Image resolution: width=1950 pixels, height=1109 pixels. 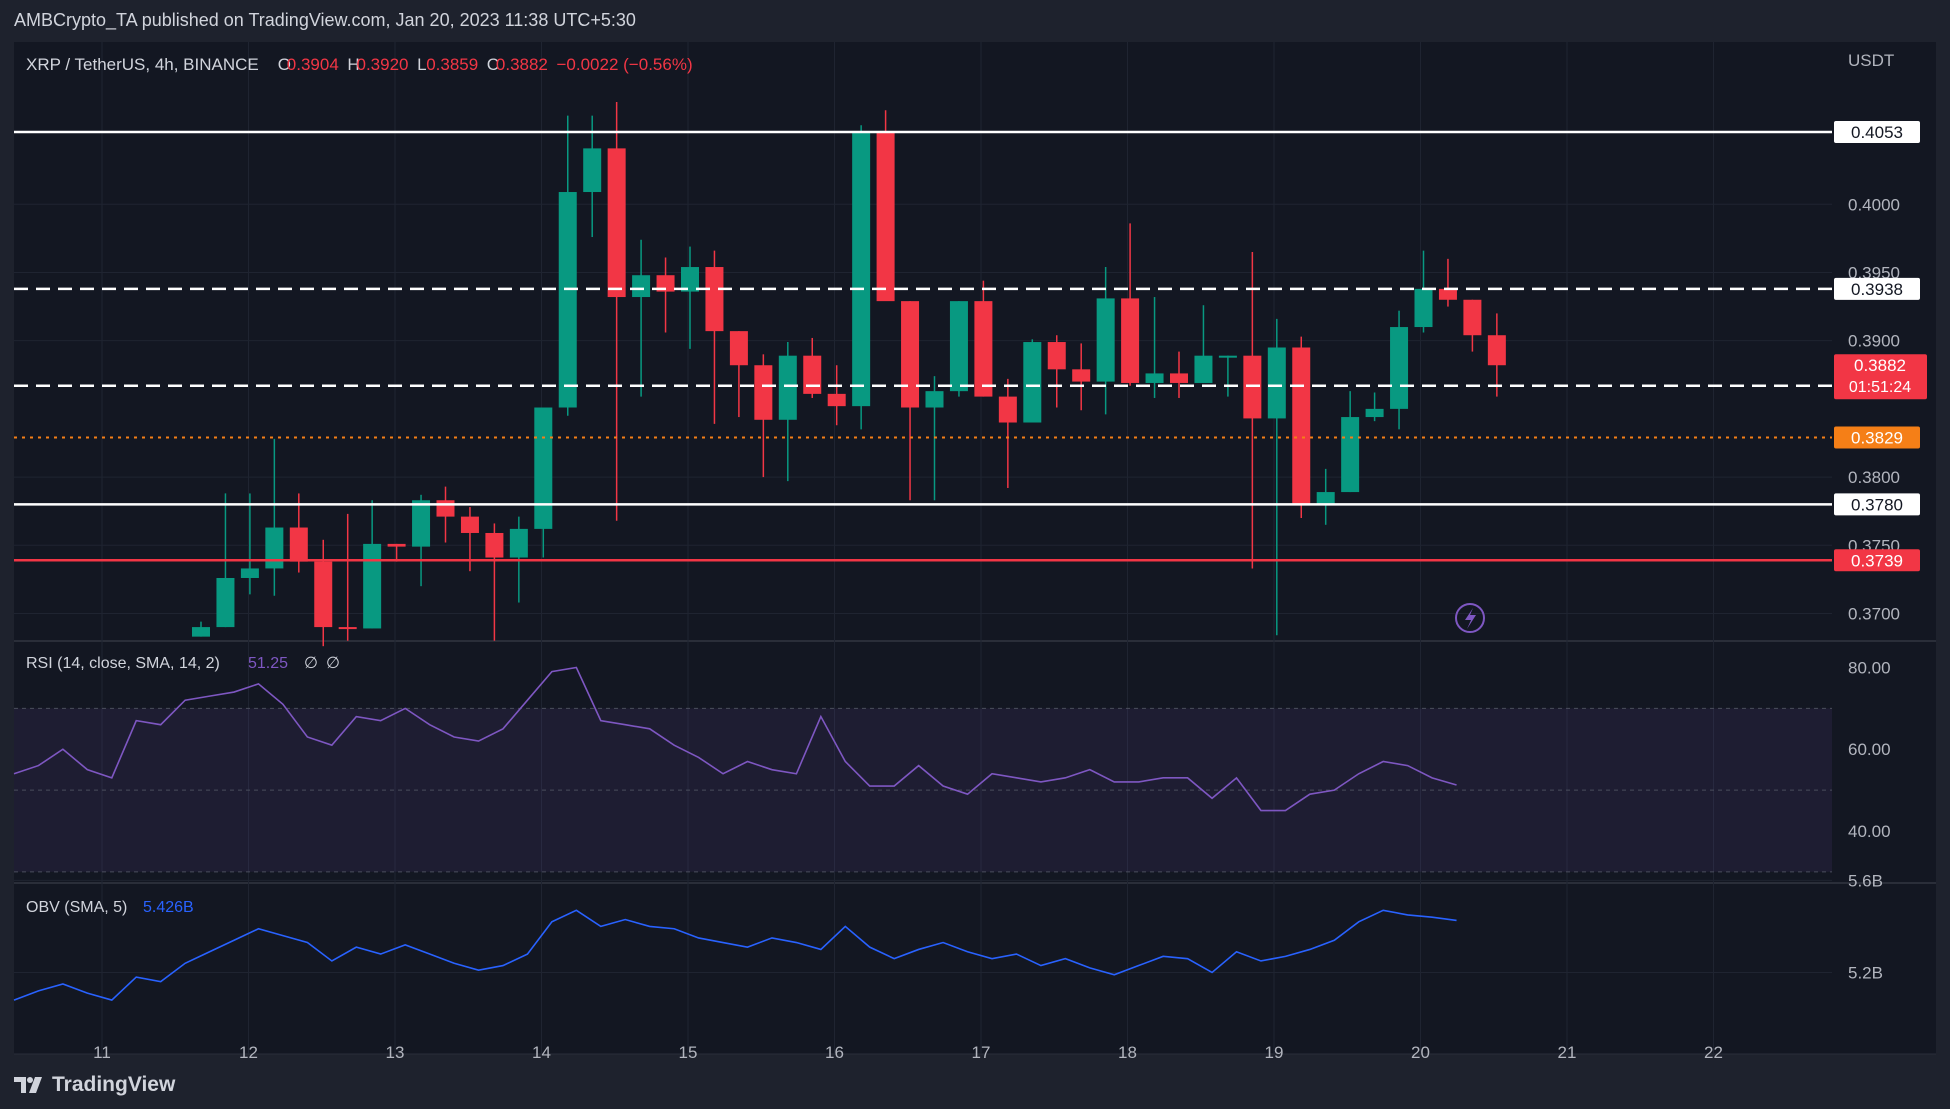 What do you see at coordinates (248, 1052) in the screenshot?
I see `x-tick-label: 12` at bounding box center [248, 1052].